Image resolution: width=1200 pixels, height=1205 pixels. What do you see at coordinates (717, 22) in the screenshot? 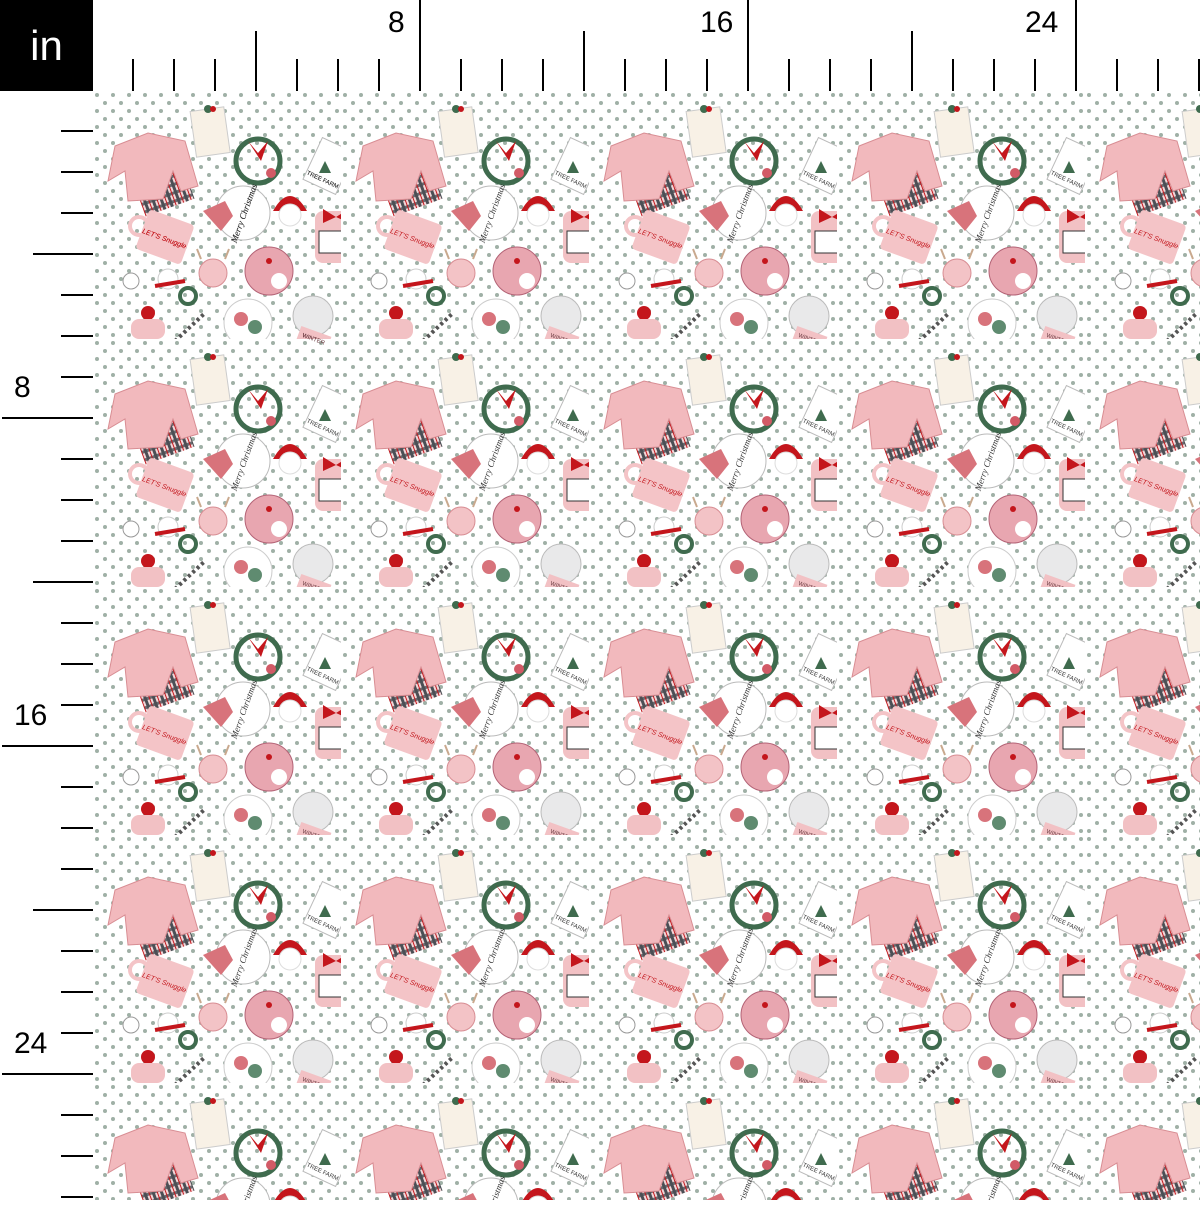
I see `top-label-16: 16` at bounding box center [717, 22].